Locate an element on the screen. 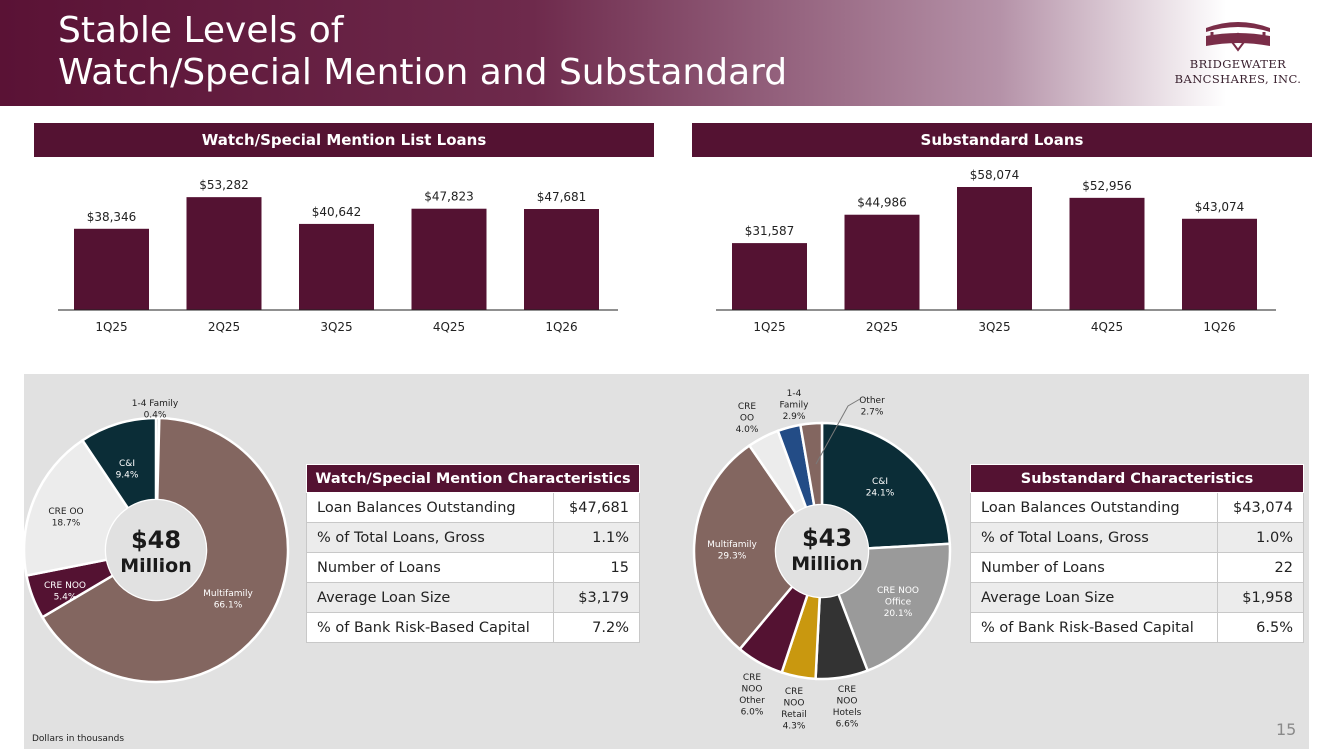  substandard-slice-label-cre-noo-other: NOO is located at coordinates (752, 690).